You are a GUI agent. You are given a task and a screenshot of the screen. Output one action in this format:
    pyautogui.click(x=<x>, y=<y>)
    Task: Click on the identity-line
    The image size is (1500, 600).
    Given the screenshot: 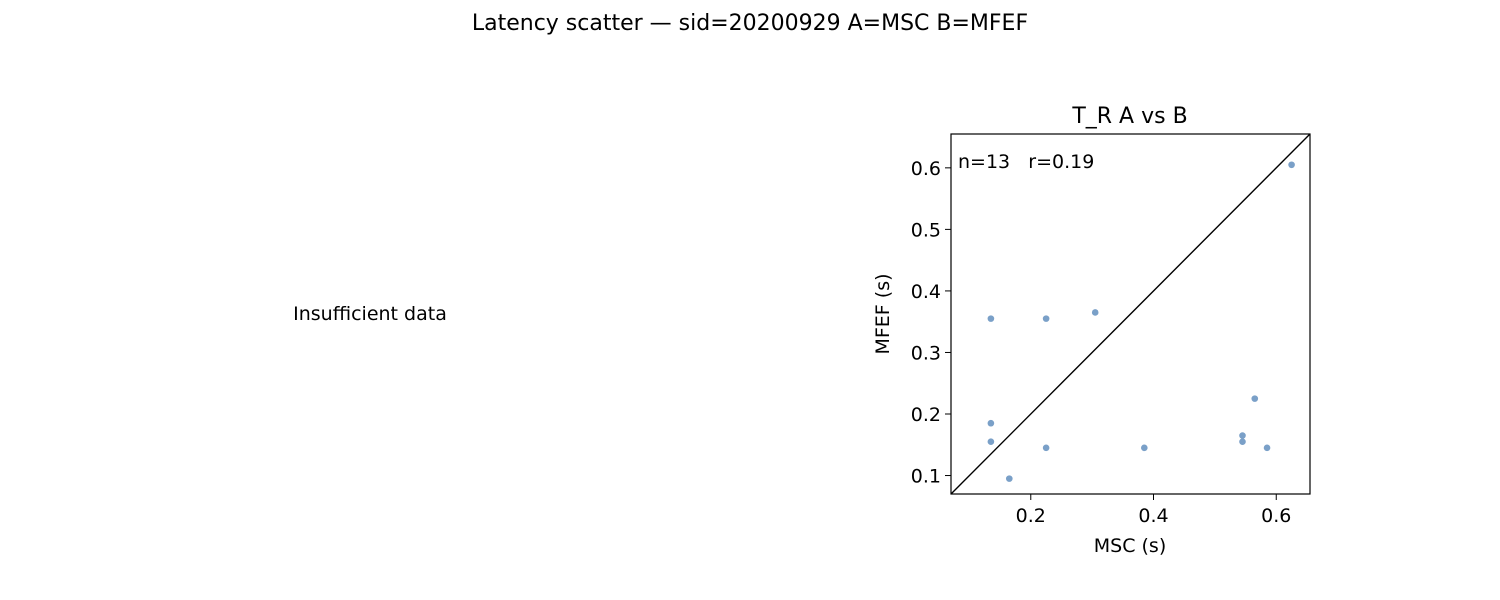 What is the action you would take?
    pyautogui.click(x=1130, y=314)
    